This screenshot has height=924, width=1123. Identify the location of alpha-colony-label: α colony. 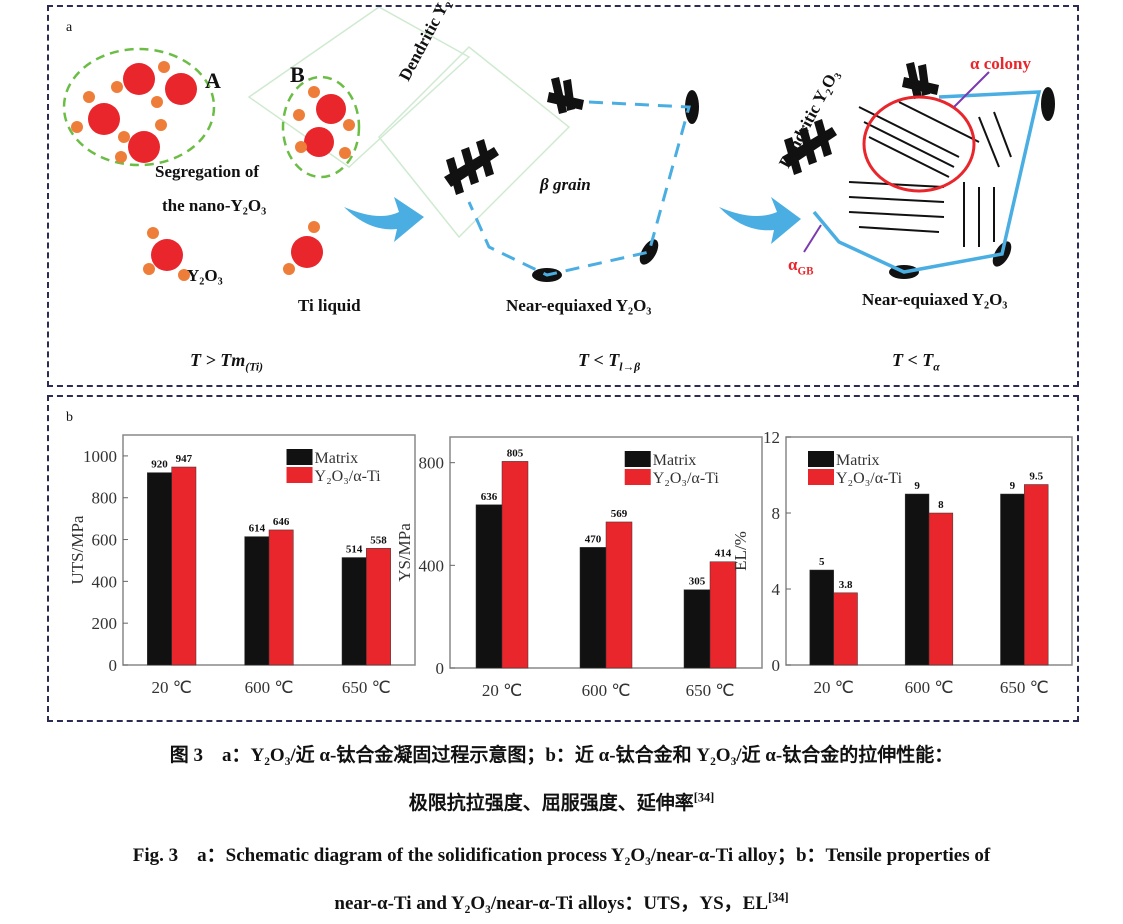
(1000, 63).